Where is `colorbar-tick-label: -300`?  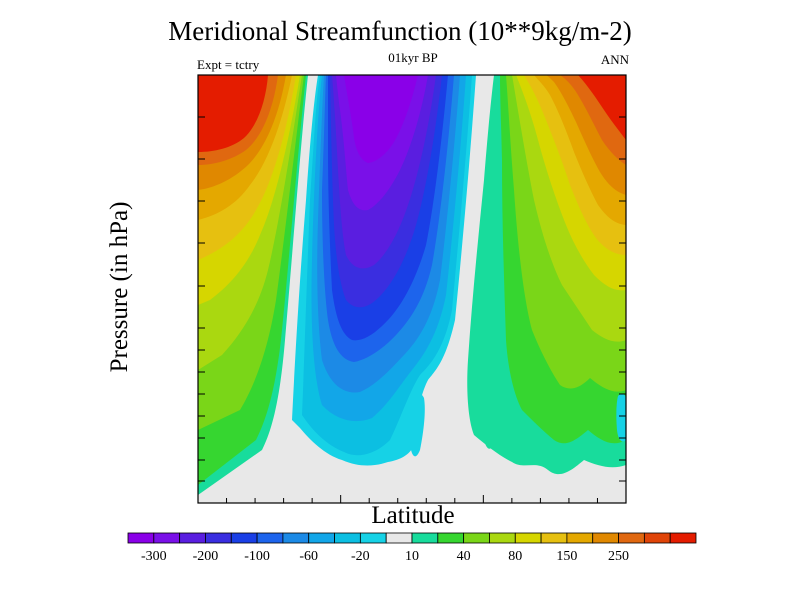 colorbar-tick-label: -300 is located at coordinates (154, 556).